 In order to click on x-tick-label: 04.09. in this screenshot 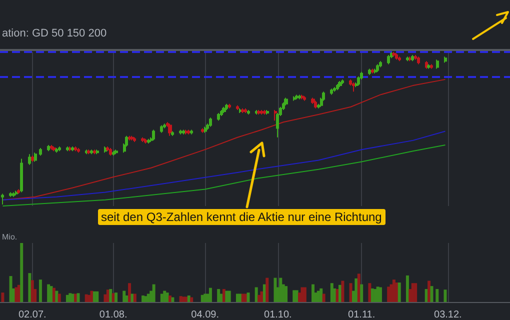, I will do `click(205, 315)`.